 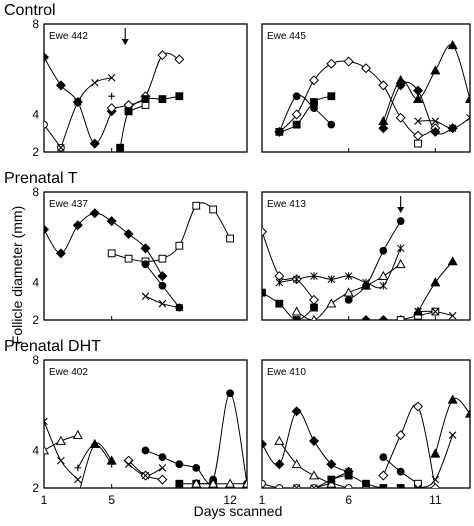 I want to click on x-tick-label: 1, so click(x=262, y=500).